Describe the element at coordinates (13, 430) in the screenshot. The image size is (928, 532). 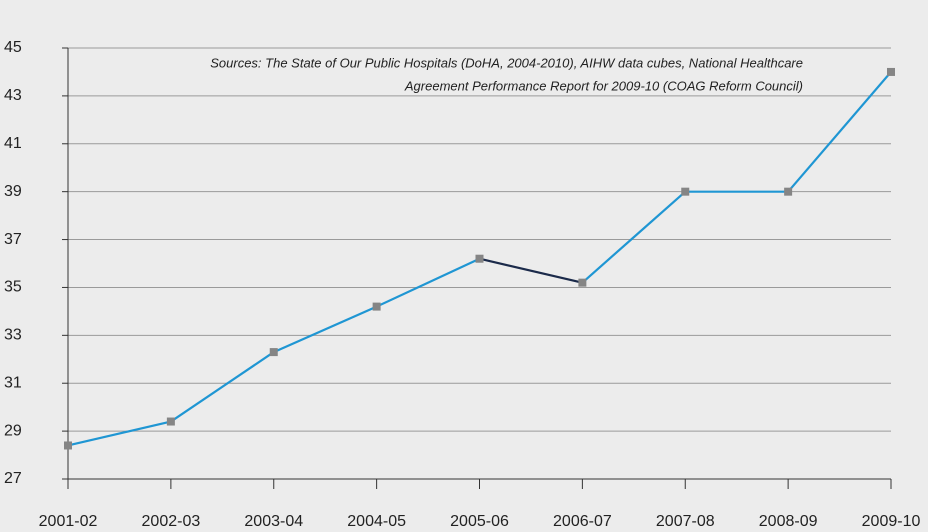
I see `y-tick-label: 29` at that location.